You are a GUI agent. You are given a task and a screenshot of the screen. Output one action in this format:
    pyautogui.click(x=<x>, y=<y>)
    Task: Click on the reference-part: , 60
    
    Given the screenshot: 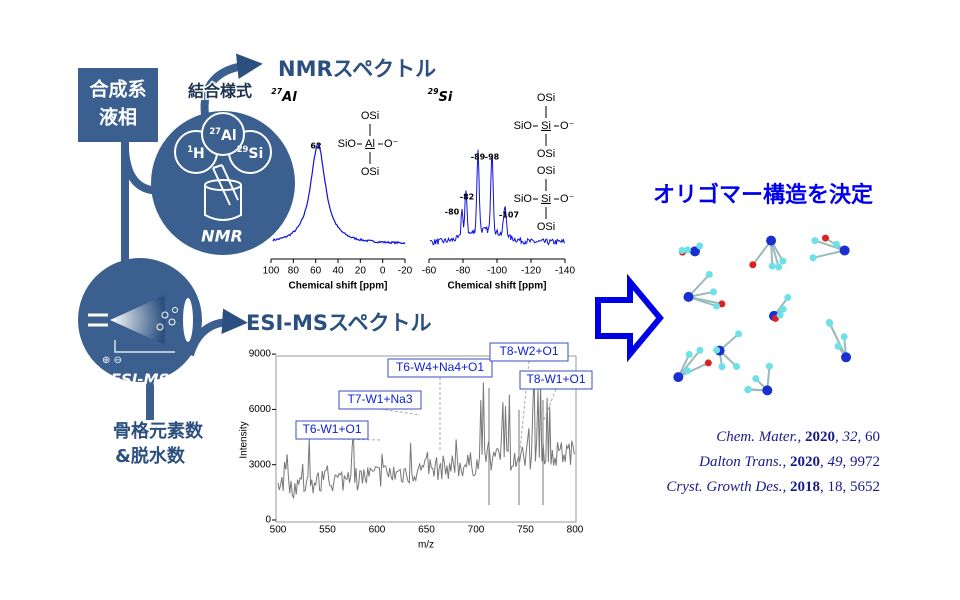 What is the action you would take?
    pyautogui.click(x=869, y=437)
    